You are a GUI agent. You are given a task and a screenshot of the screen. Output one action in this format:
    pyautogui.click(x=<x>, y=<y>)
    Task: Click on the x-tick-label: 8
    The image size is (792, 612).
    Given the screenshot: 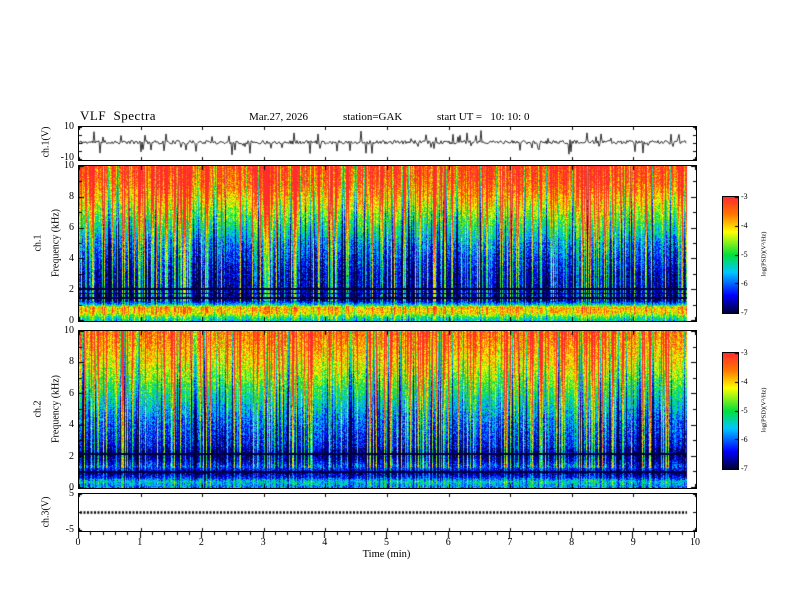 What is the action you would take?
    pyautogui.click(x=572, y=542)
    